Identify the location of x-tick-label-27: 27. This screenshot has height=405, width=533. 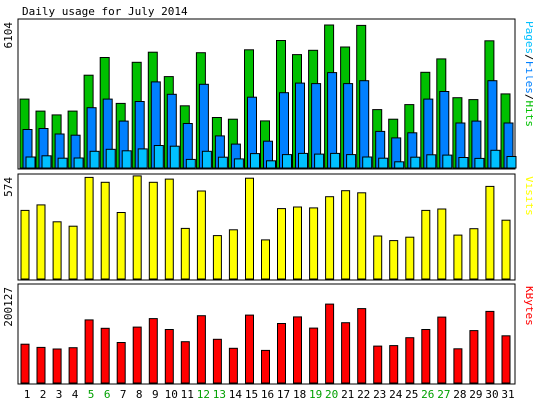
(443, 394).